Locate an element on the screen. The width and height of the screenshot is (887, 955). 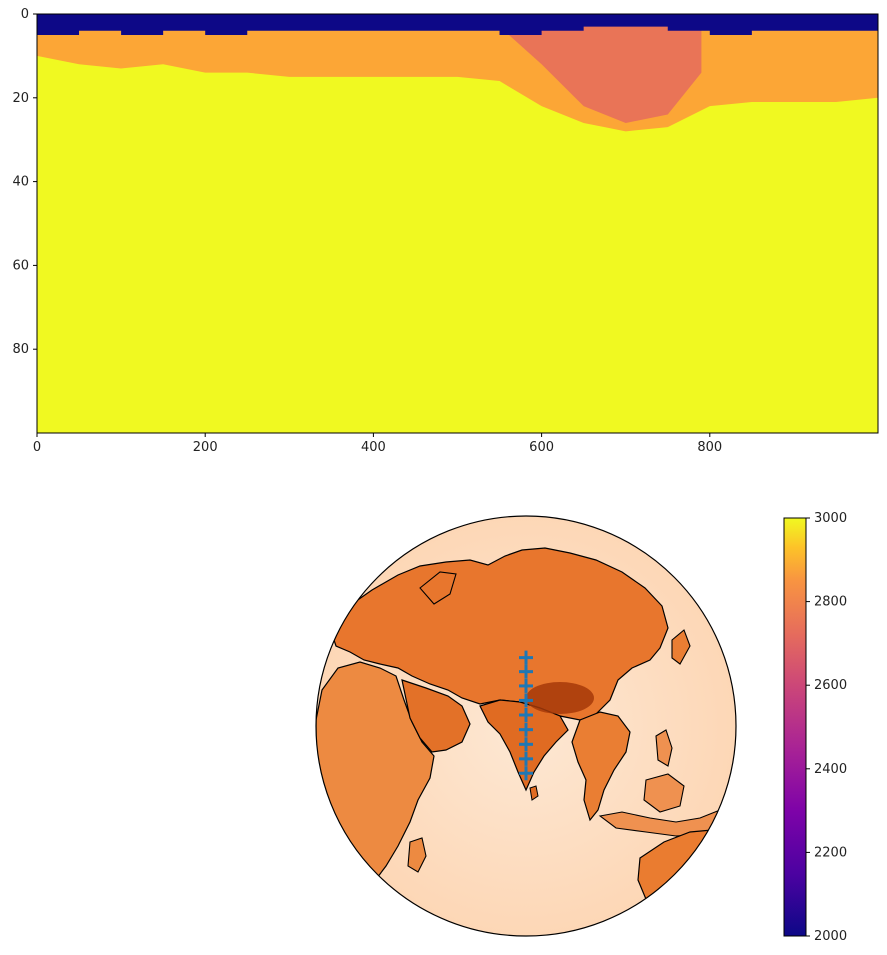
land-borneo is located at coordinates (664, 793).